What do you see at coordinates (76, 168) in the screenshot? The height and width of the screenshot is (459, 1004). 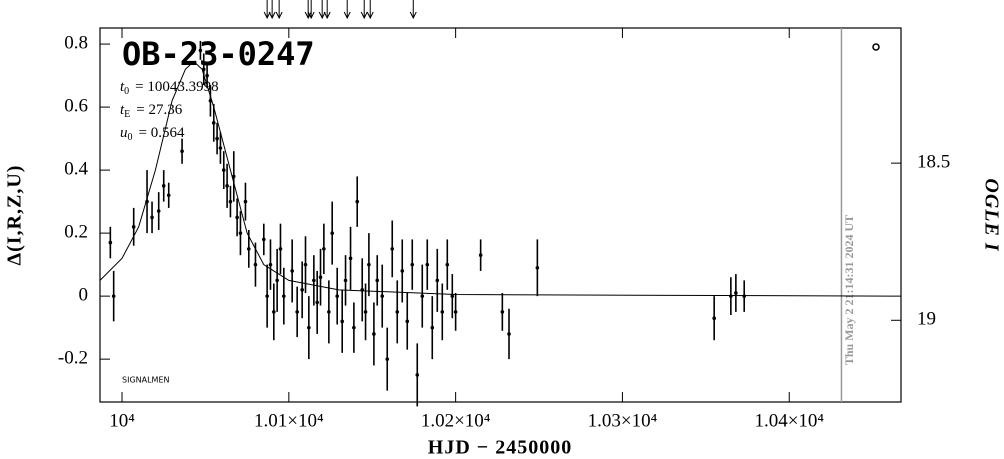 I see `y-tick-label: 0.4` at bounding box center [76, 168].